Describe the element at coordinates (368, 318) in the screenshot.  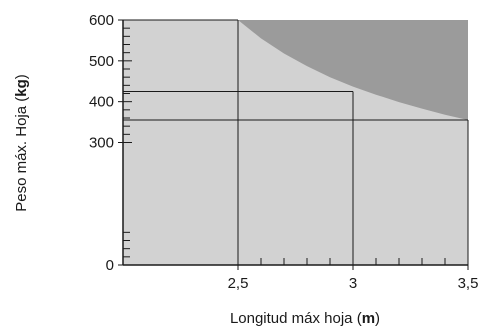
I see `x-axis-unit: m` at that location.